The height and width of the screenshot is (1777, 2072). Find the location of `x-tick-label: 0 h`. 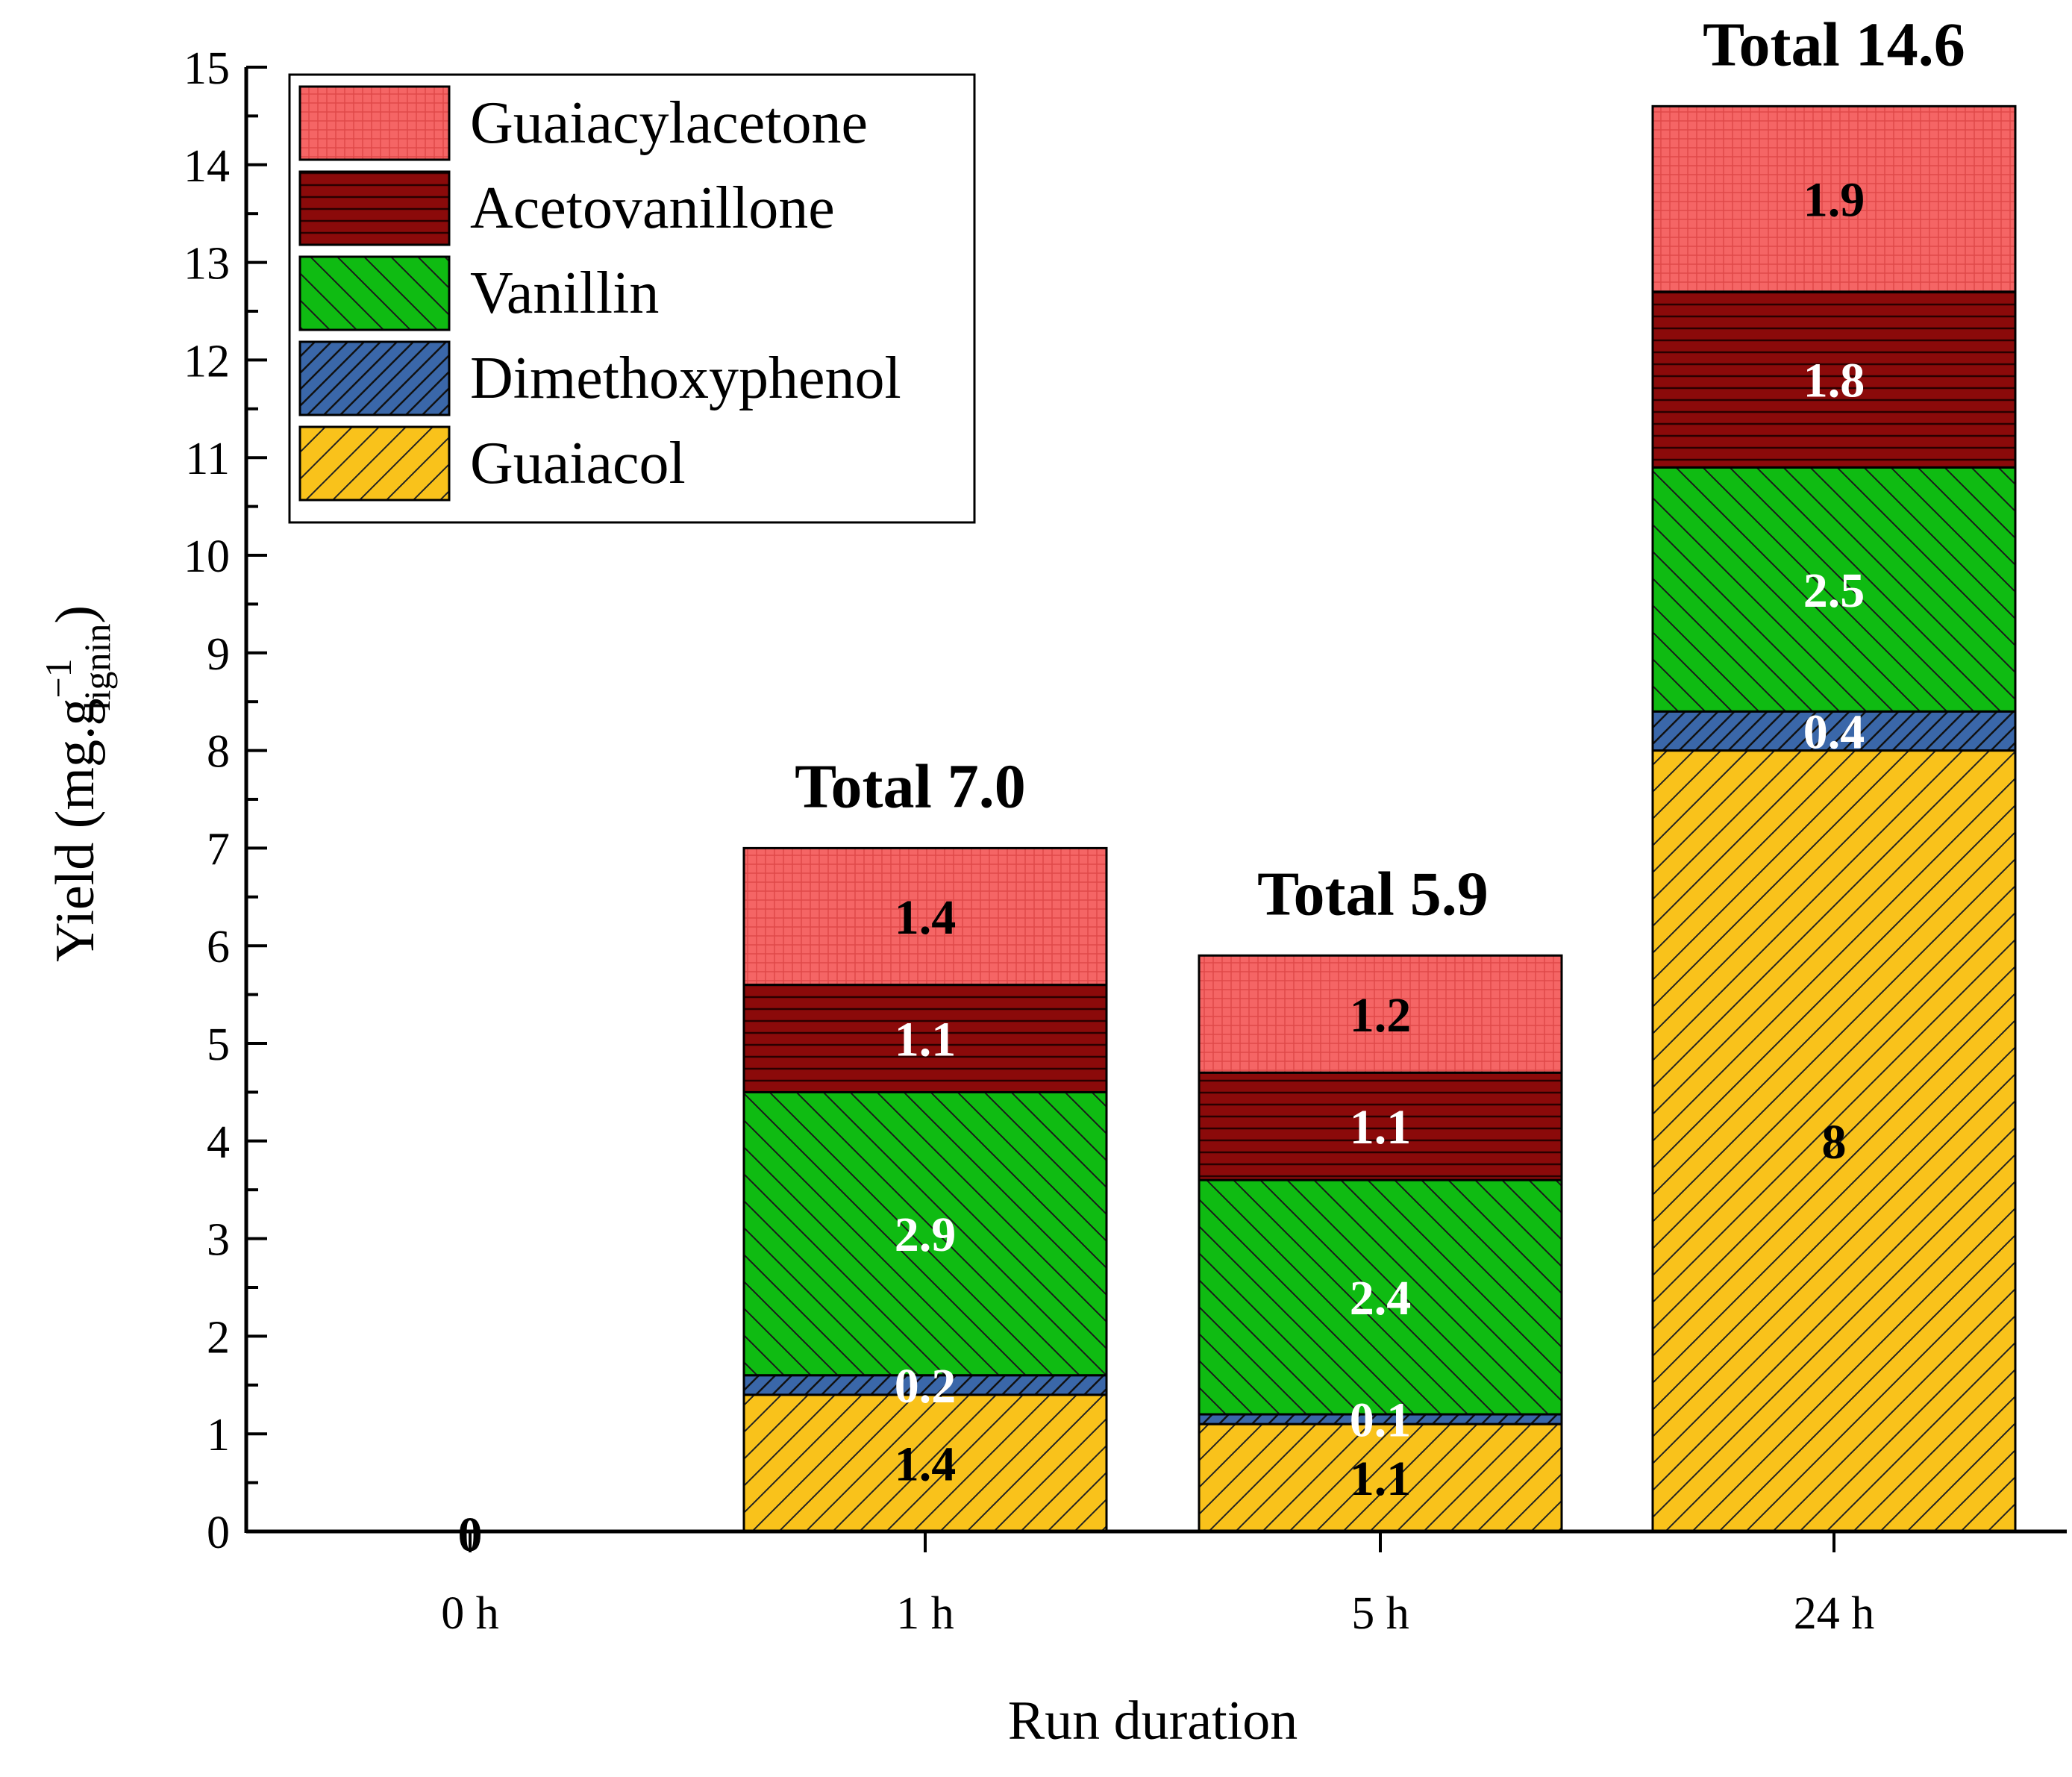

x-tick-label: 0 h is located at coordinates (470, 1613).